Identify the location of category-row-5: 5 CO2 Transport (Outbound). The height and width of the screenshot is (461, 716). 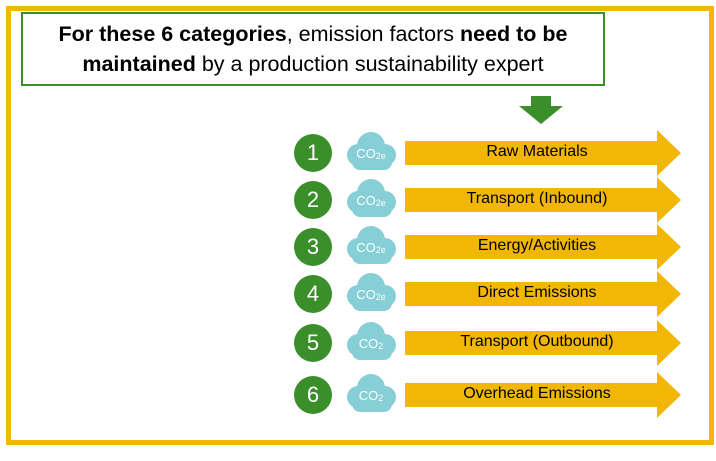
(358, 343).